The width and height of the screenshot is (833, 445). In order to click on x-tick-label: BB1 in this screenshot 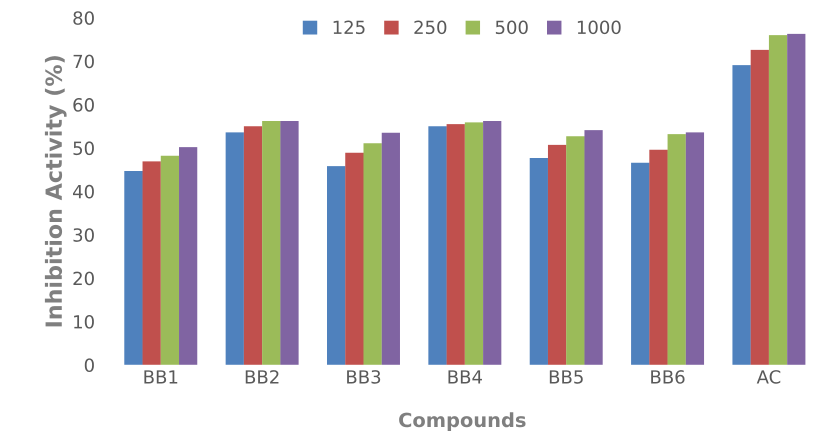, I will do `click(161, 377)`.